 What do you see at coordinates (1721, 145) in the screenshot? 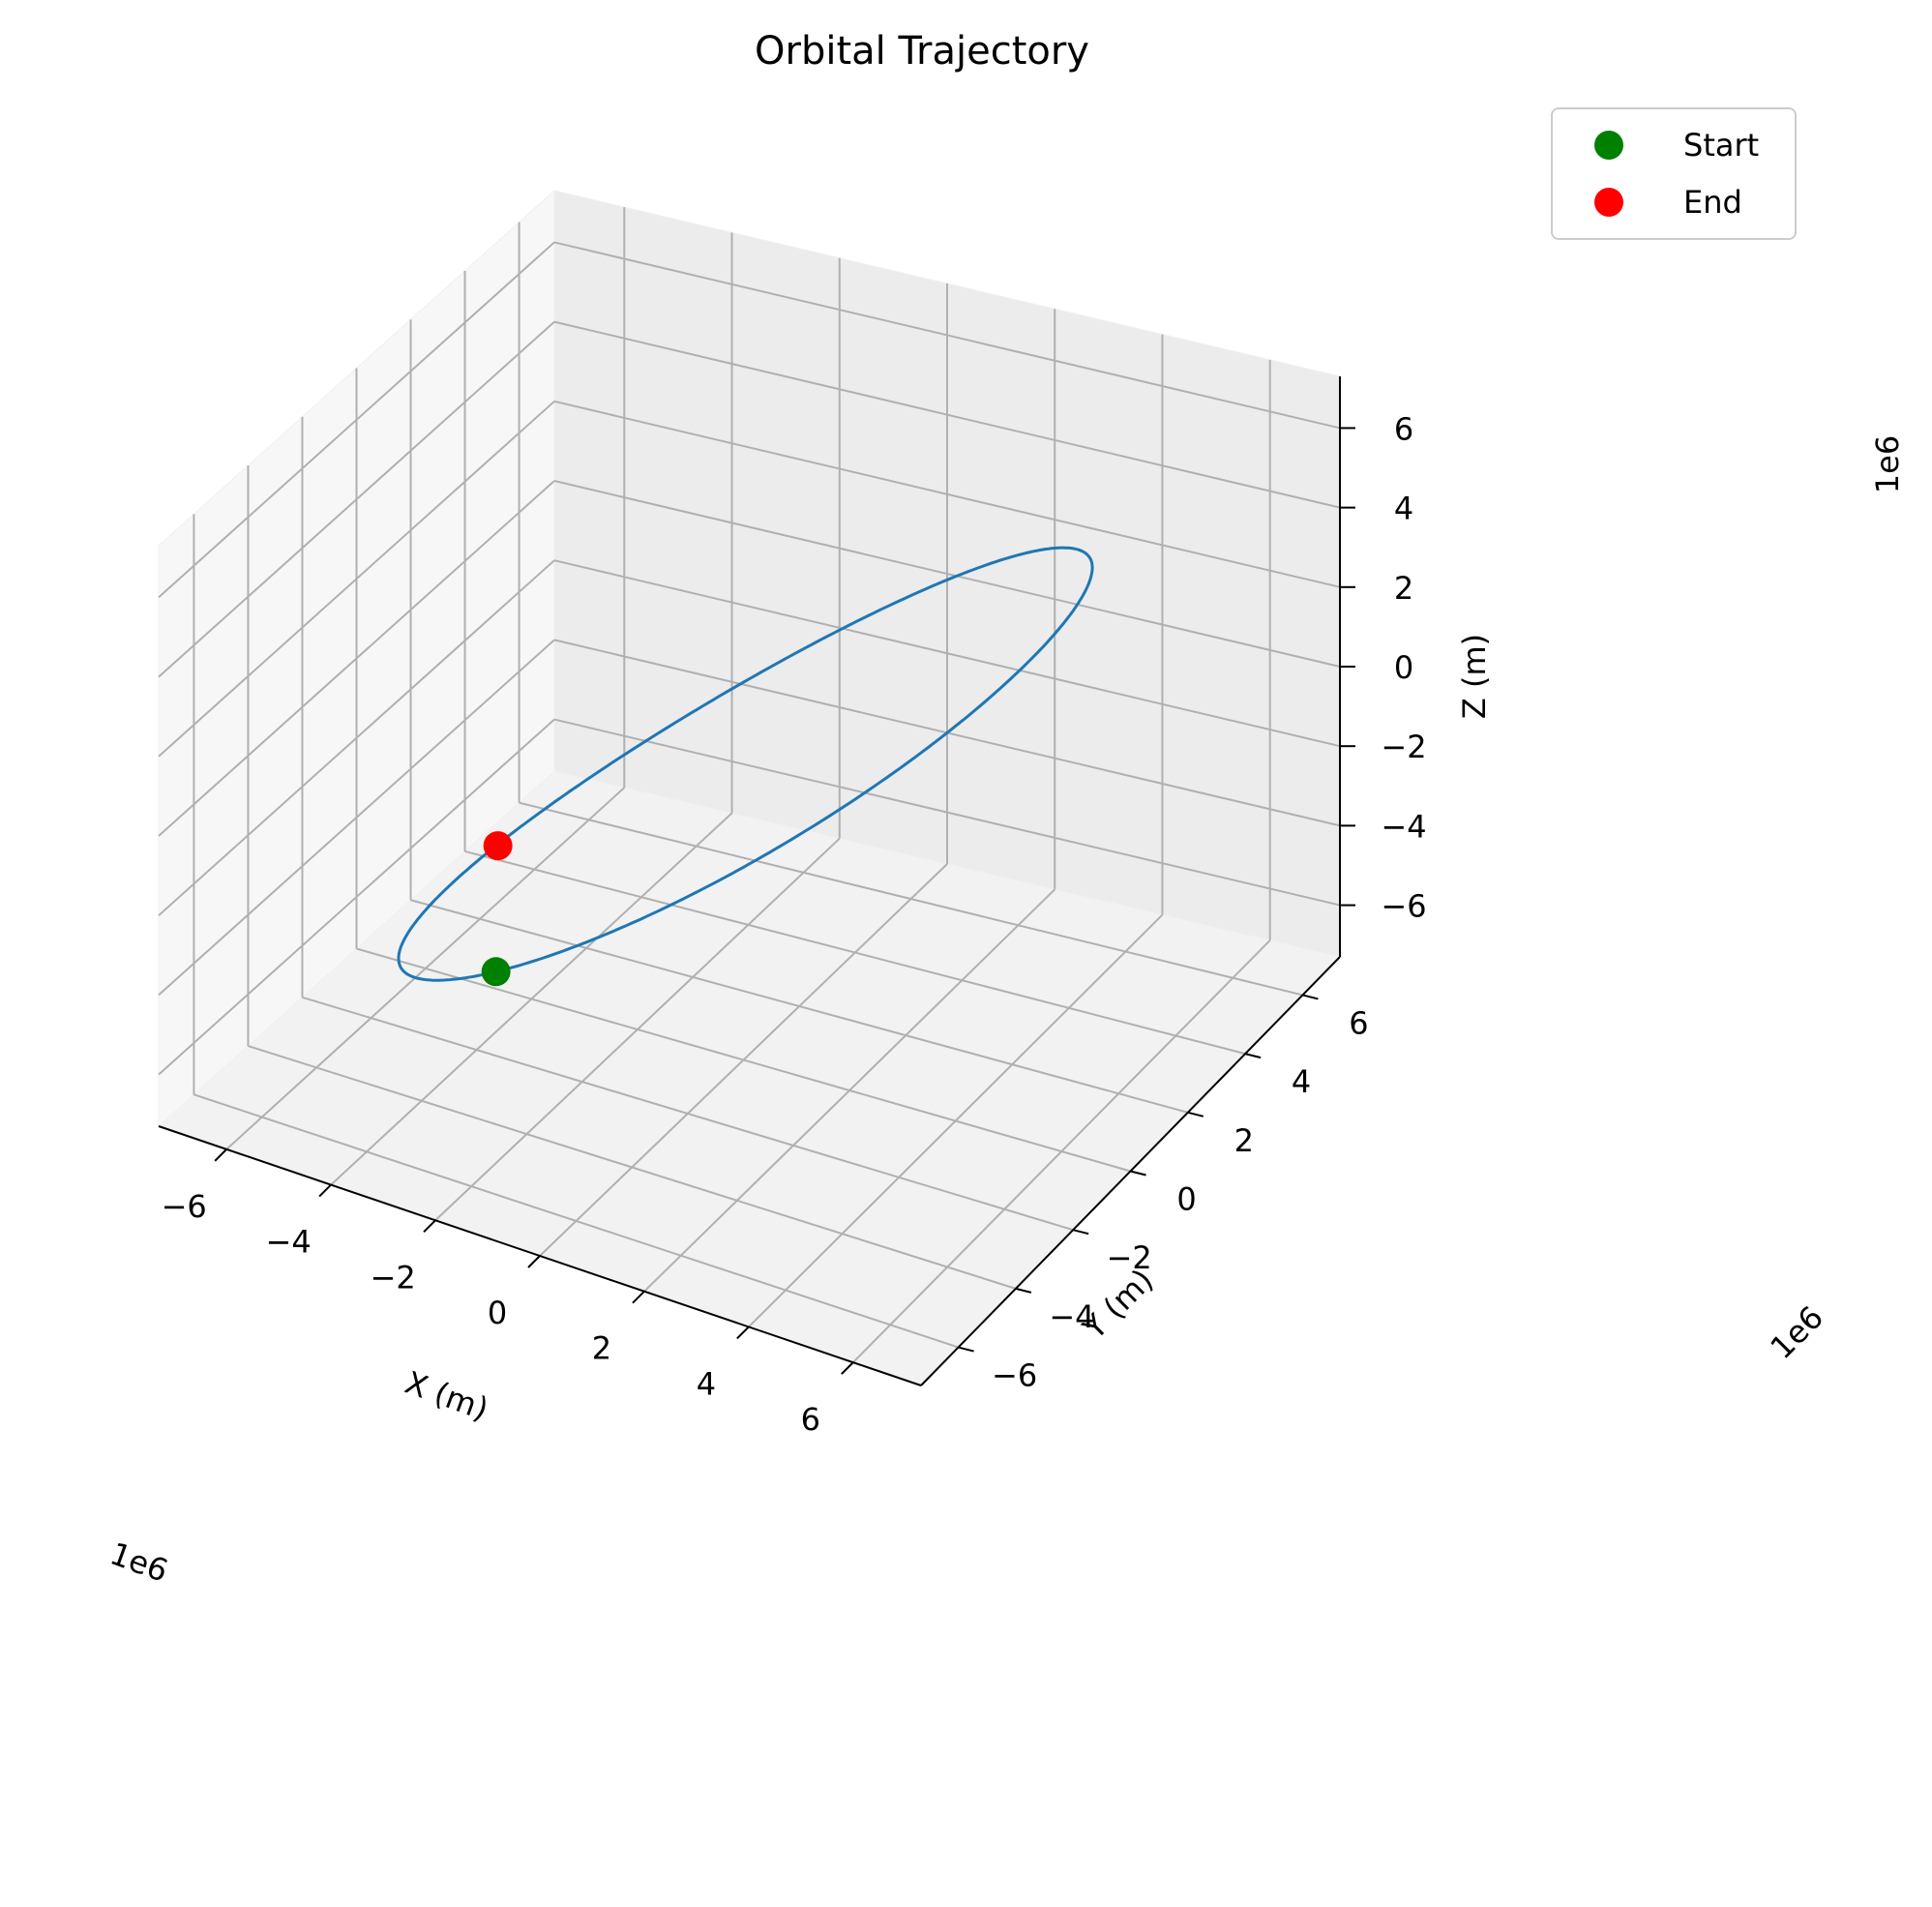
I see `legend-start-label: Start` at bounding box center [1721, 145].